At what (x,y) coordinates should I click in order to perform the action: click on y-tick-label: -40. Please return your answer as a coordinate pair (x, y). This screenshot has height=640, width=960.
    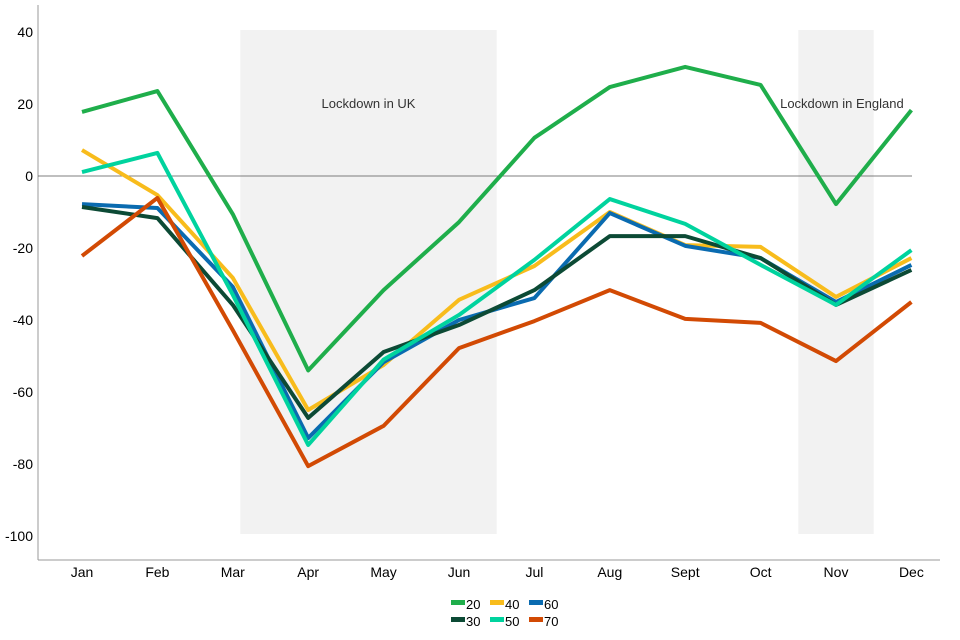
    Looking at the image, I should click on (23, 320).